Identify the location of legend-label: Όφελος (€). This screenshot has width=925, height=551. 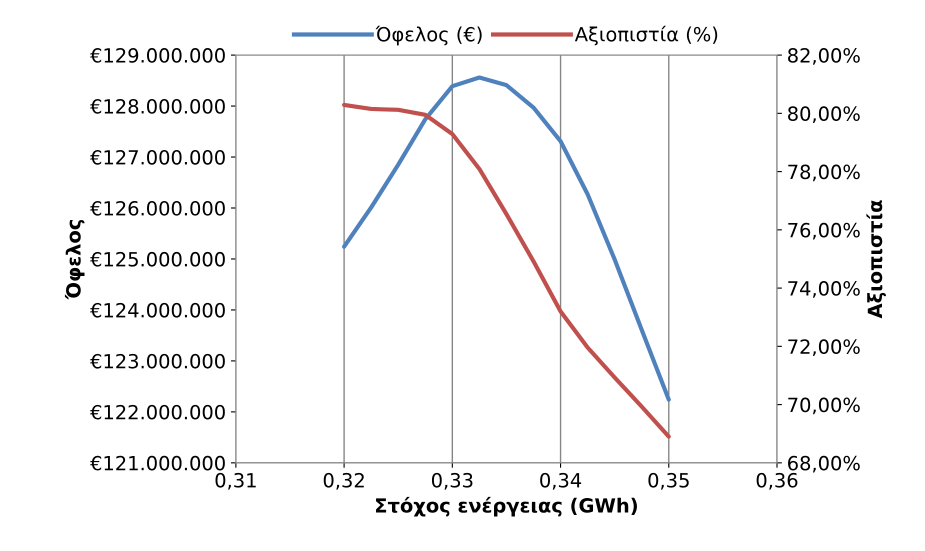
(429, 36).